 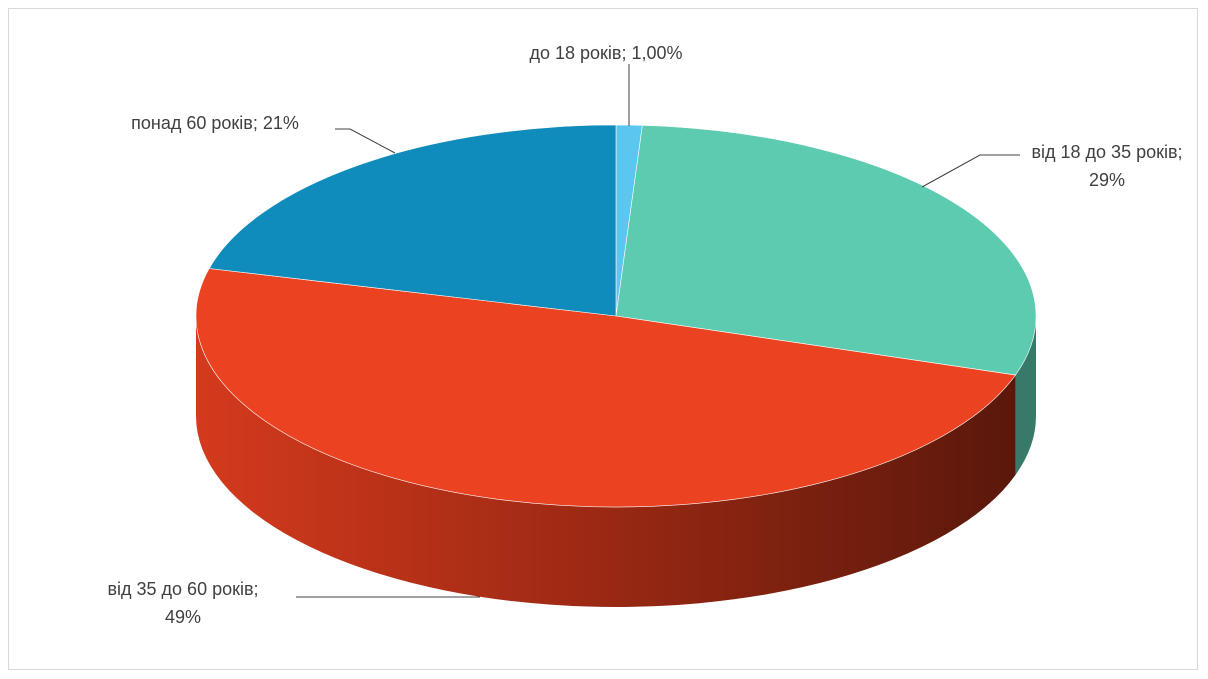 What do you see at coordinates (183, 617) in the screenshot?
I see `data-label-value-3: 49%` at bounding box center [183, 617].